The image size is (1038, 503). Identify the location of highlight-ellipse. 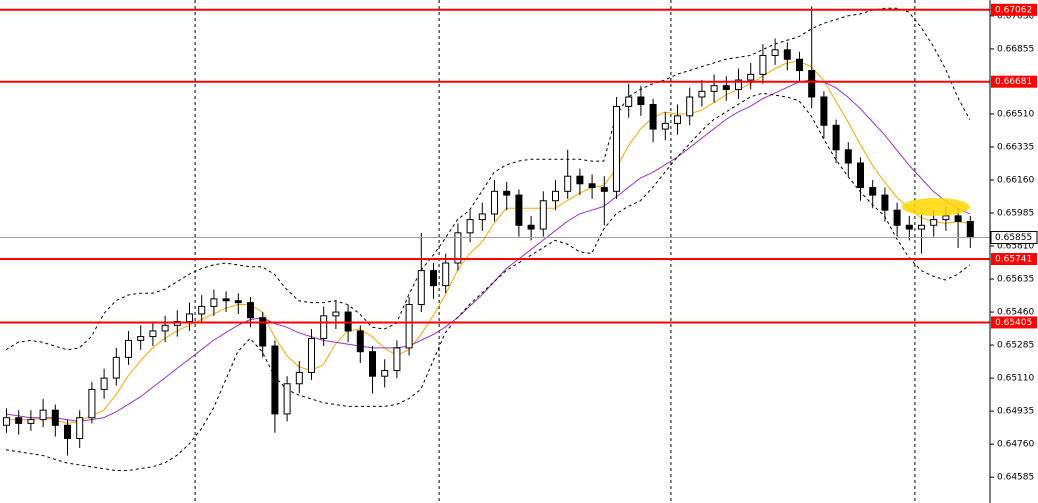
(936, 207).